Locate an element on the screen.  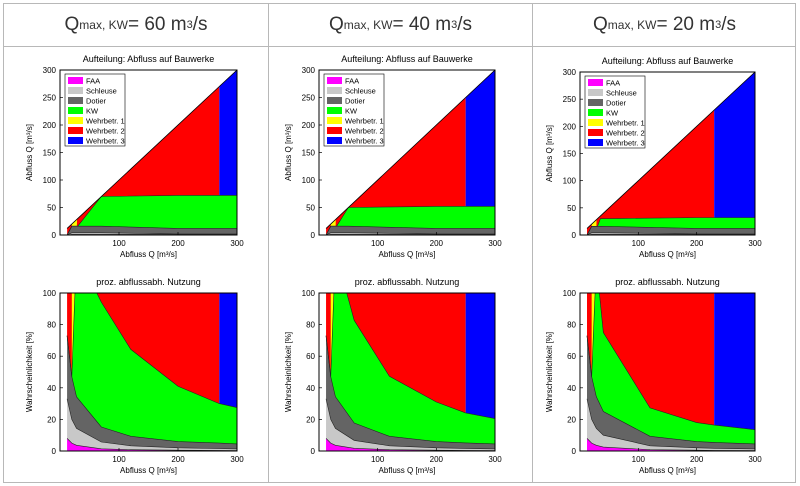
y-tick-label: 150 is located at coordinates (570, 154).